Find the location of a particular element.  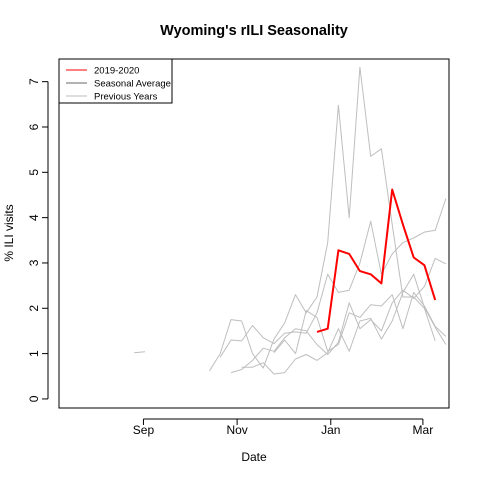

y-tick-label-6: 6 is located at coordinates (34, 126).